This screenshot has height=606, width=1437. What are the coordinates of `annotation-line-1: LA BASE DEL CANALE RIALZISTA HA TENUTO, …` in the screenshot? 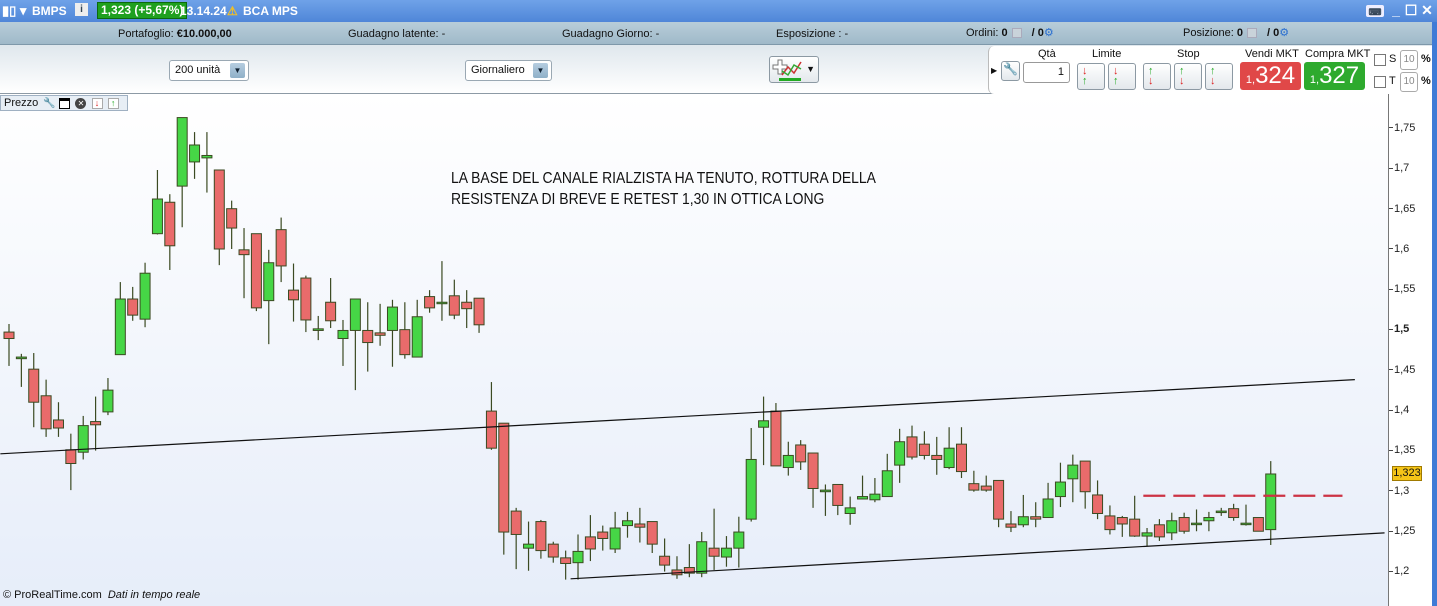 It's located at (663, 178).